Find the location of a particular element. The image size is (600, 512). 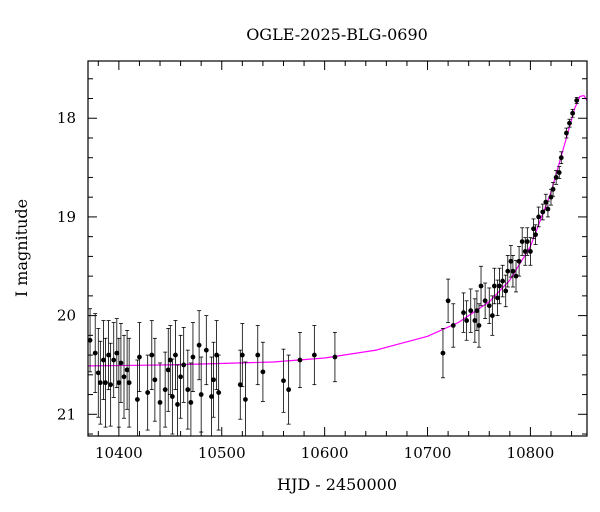

x-tick-label: 10500 is located at coordinates (222, 453).